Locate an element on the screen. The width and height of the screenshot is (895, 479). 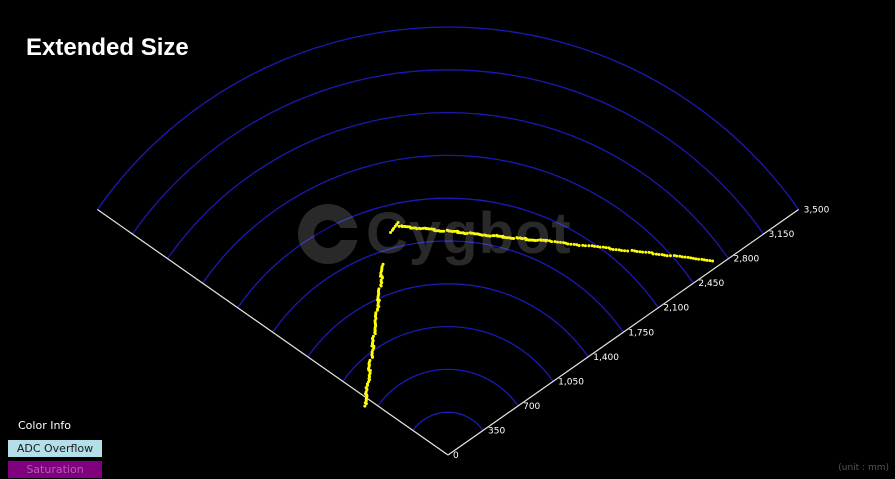
range-tick-label: 2,450 is located at coordinates (711, 284).